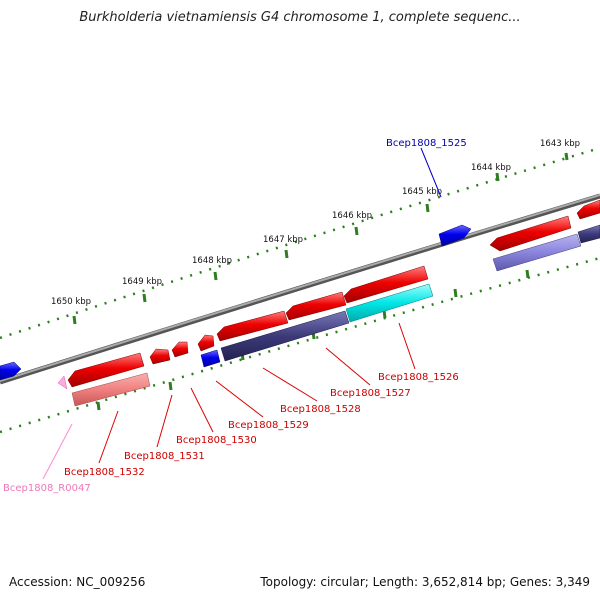 The height and width of the screenshot is (600, 600). Describe the element at coordinates (418, 377) in the screenshot. I see `gene-label: Bcep1808_1526` at that location.